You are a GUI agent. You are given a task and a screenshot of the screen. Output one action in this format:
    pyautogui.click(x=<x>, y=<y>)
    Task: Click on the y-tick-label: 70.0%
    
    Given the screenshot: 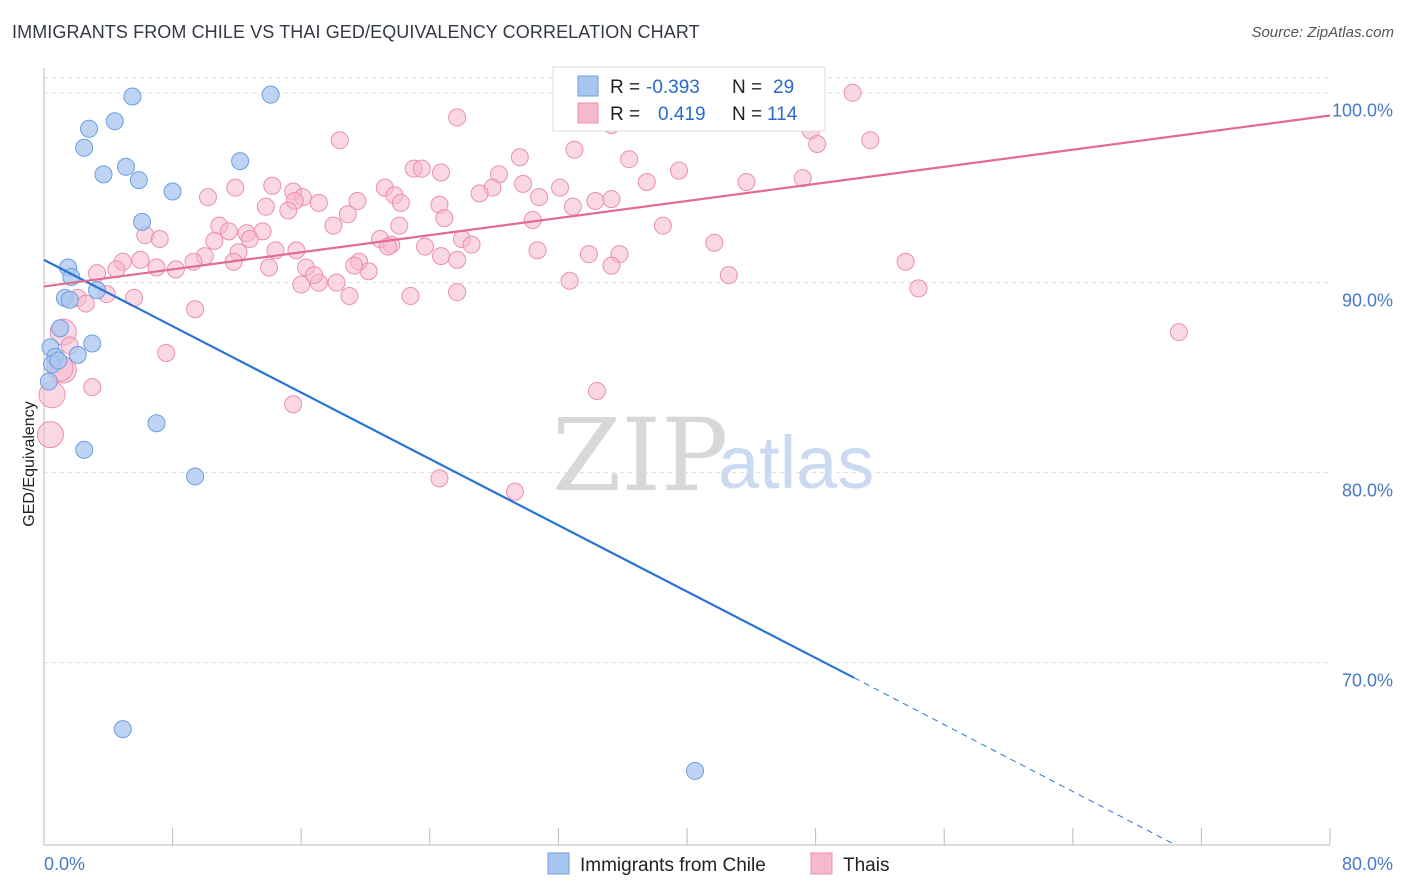 What is the action you would take?
    pyautogui.click(x=1367, y=681)
    